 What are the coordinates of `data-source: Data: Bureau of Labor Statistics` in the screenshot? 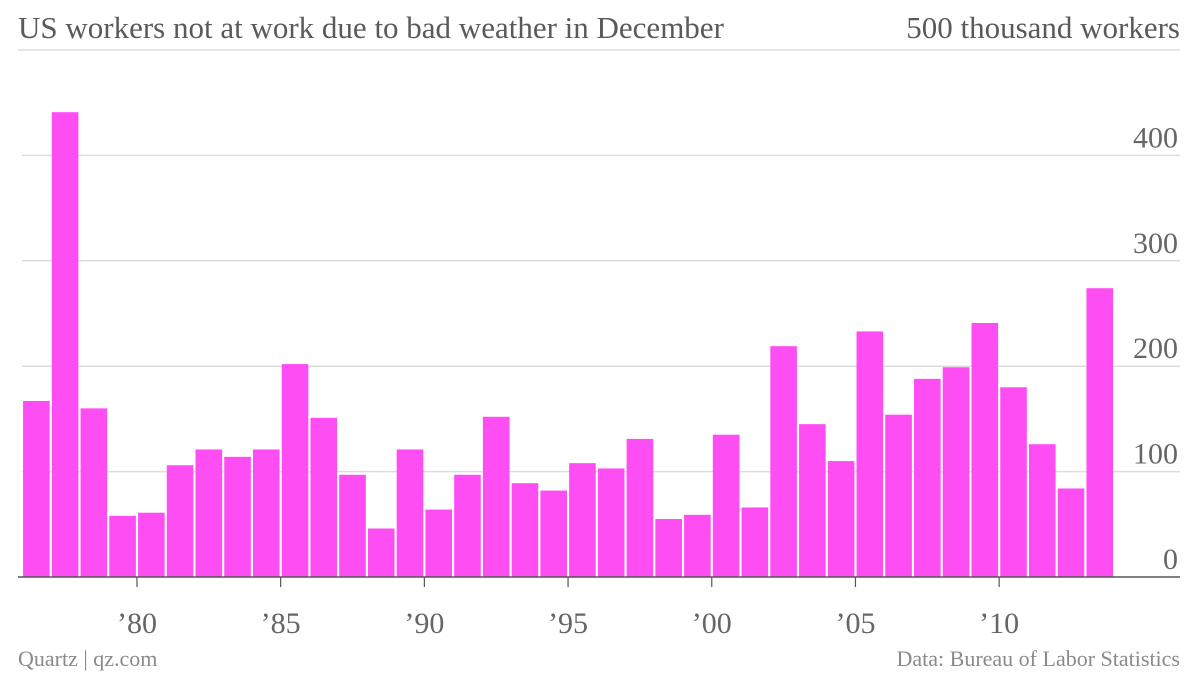 It's located at (1038, 658).